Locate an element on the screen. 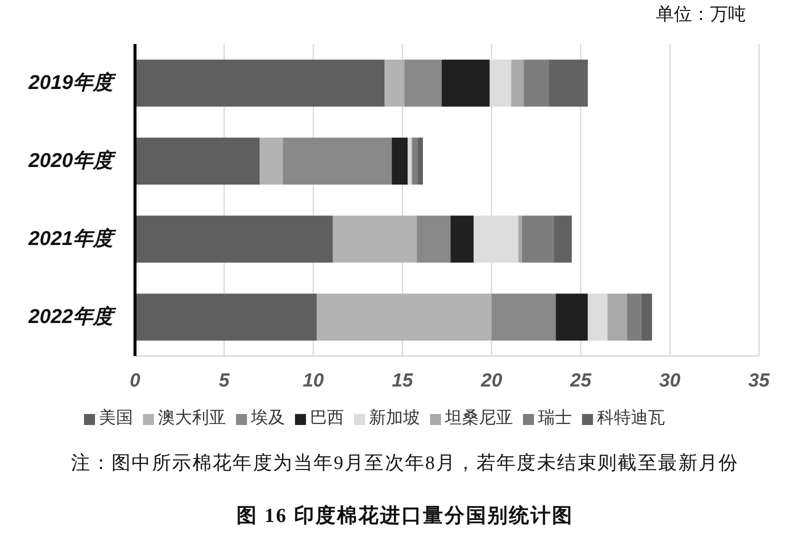 The width and height of the screenshot is (800, 534). text: 单位：万吨 is located at coordinates (701, 14).